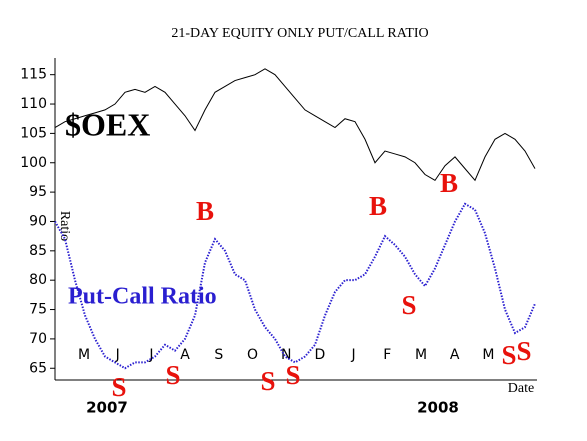 This screenshot has width=587, height=441. Describe the element at coordinates (38, 310) in the screenshot. I see `y-tick-label: 75` at that location.